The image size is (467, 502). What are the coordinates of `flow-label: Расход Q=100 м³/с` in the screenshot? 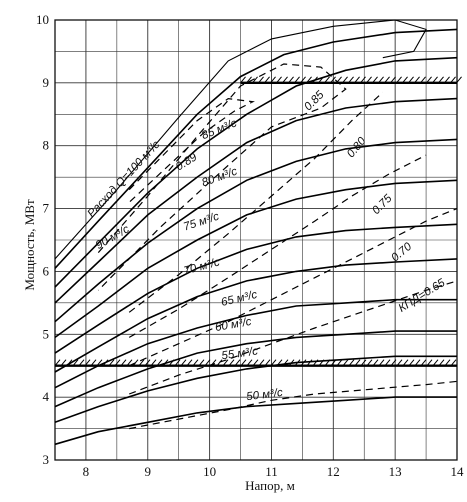 It's located at (124, 179).